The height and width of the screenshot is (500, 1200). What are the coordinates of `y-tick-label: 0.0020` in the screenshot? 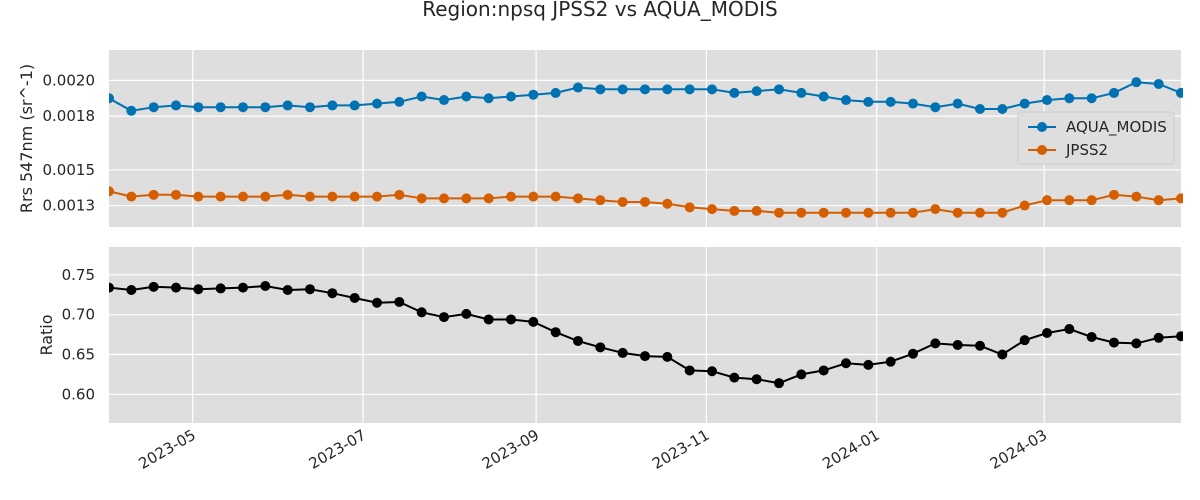 It's located at (69, 80).